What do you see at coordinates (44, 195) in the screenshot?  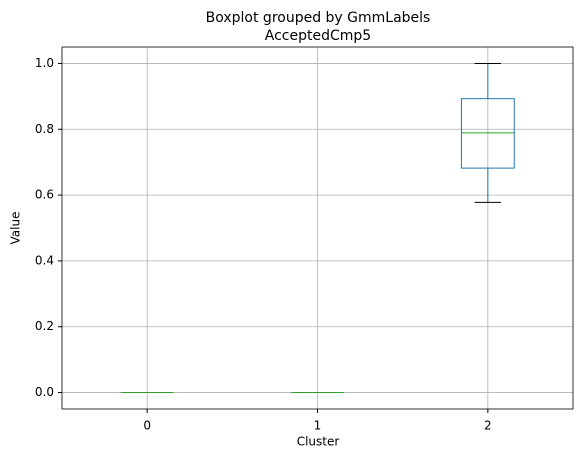 I see `y-tick-label: 0.6` at bounding box center [44, 195].